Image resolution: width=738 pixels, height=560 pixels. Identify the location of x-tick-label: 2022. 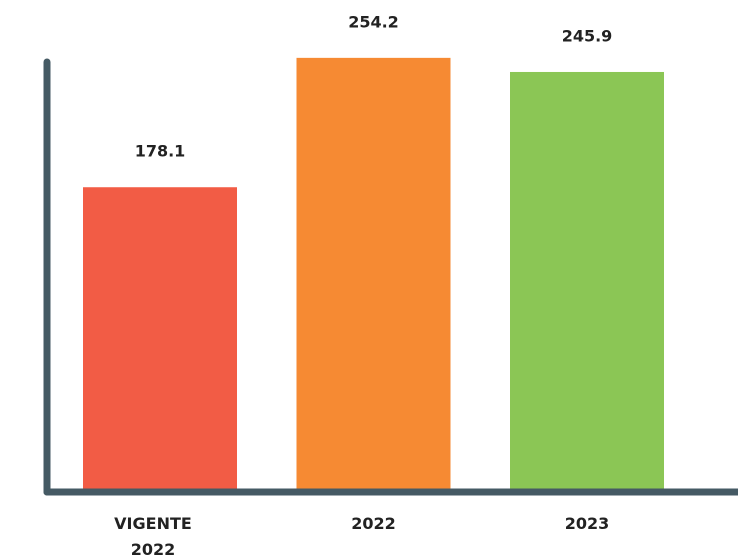
(373, 523).